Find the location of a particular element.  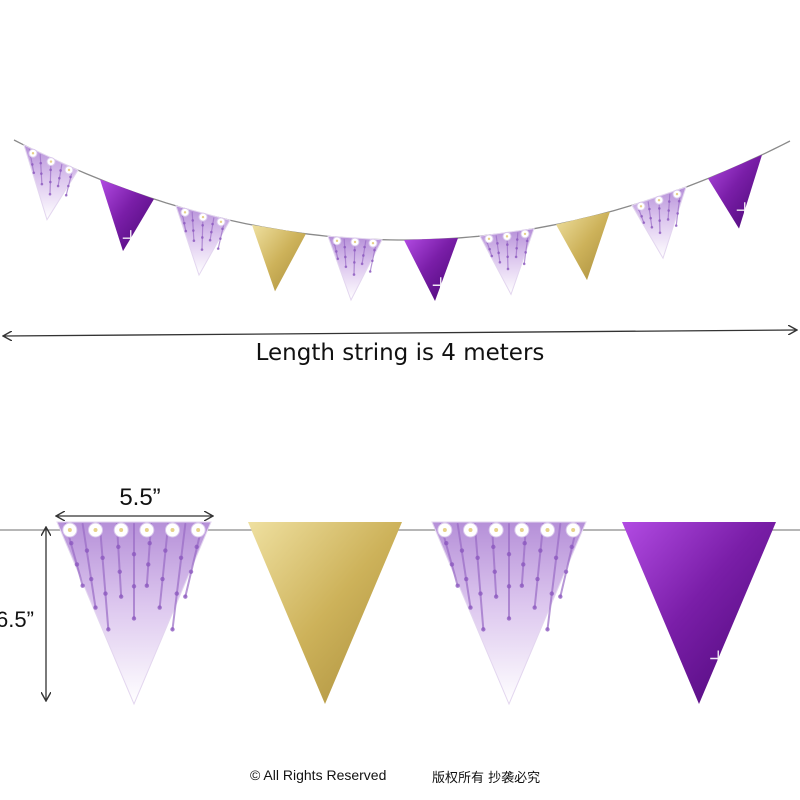

width-label: 5.5” is located at coordinates (140, 497).